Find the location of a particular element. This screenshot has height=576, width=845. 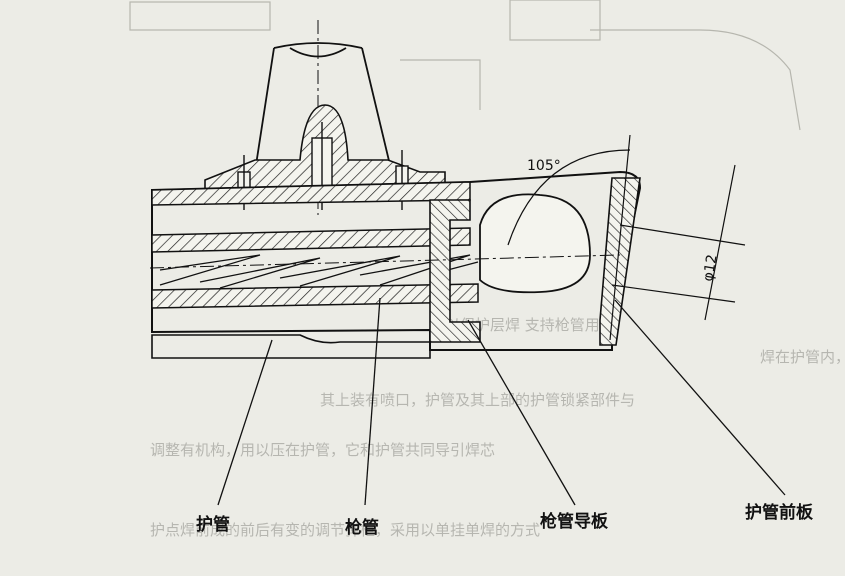

gun-tube-upper-wall is located at coordinates (311, 240).